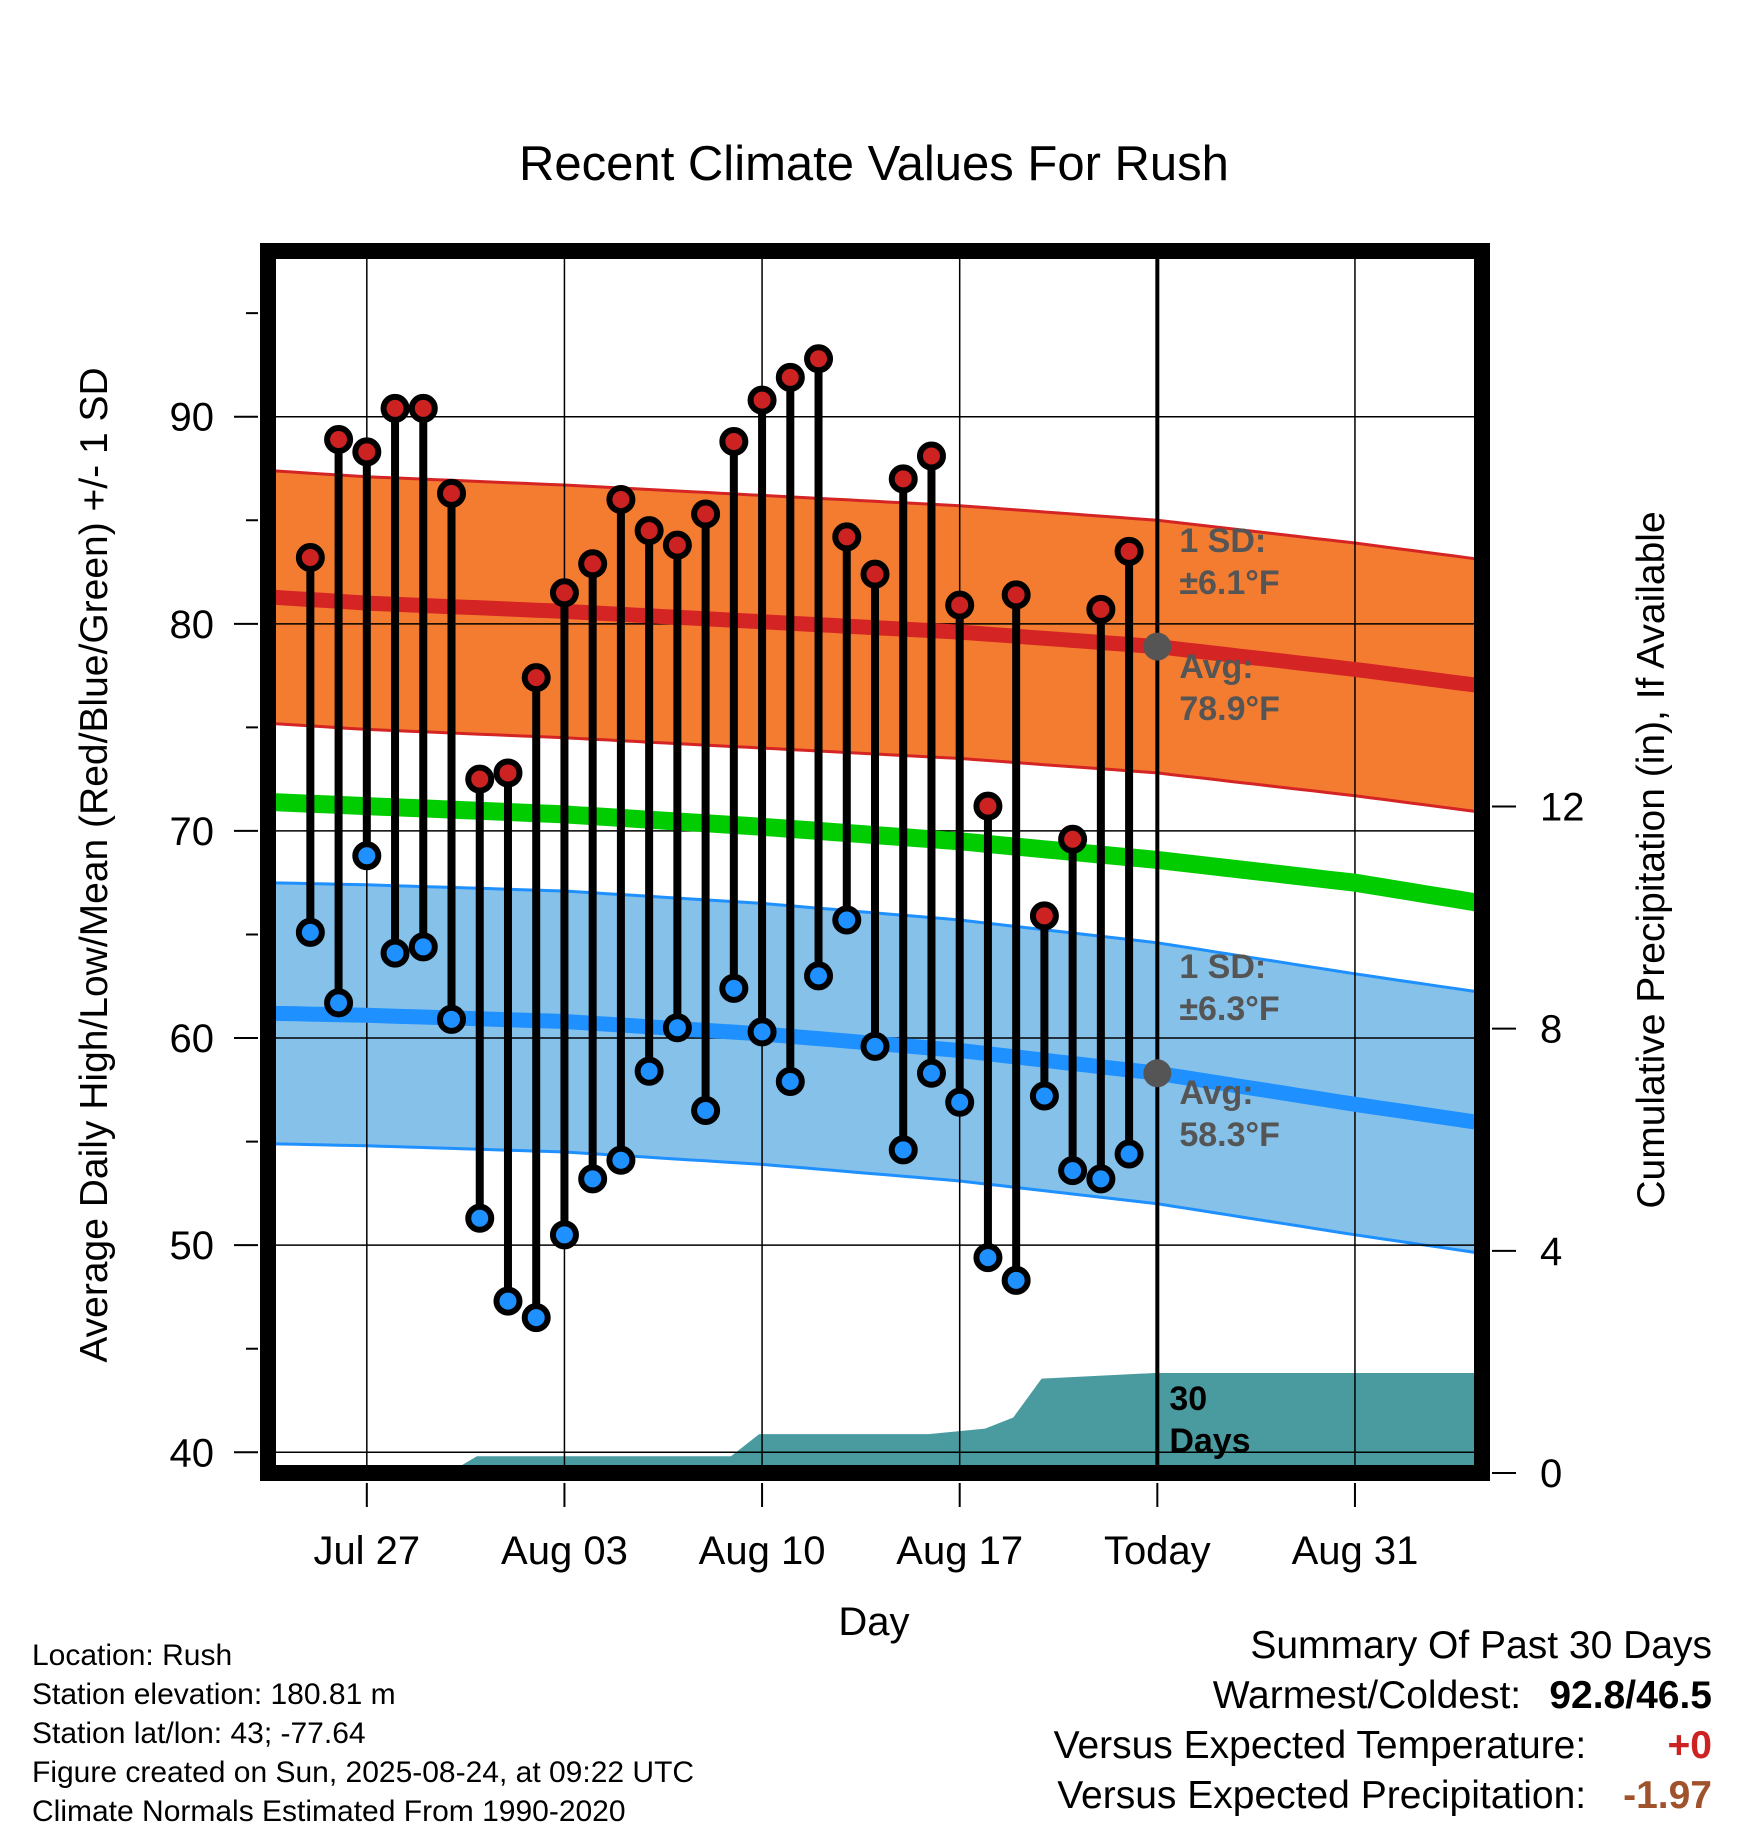  What do you see at coordinates (1209, 1441) in the screenshot?
I see `days-label-annotation: Days` at bounding box center [1209, 1441].